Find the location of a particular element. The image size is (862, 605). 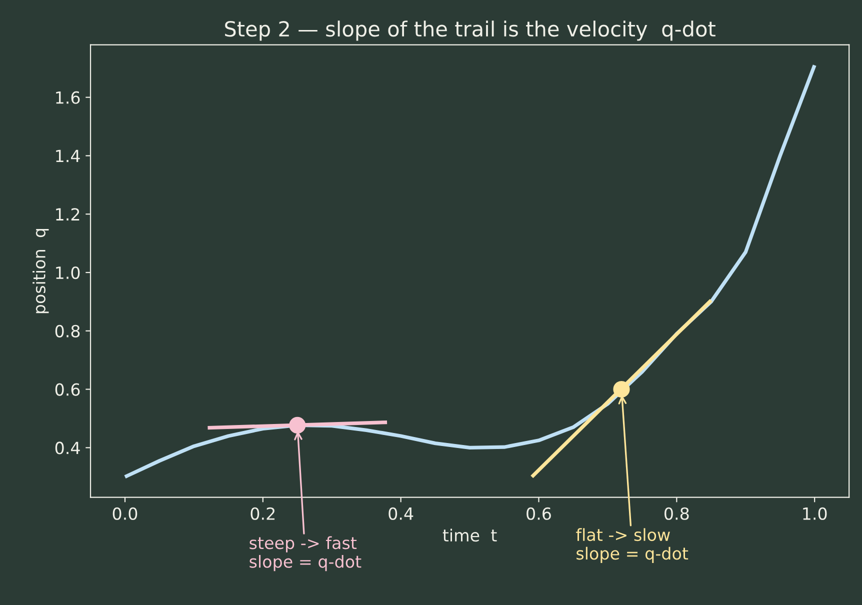

annotation: steep -> fast slope = q-dot is located at coordinates (306, 554).